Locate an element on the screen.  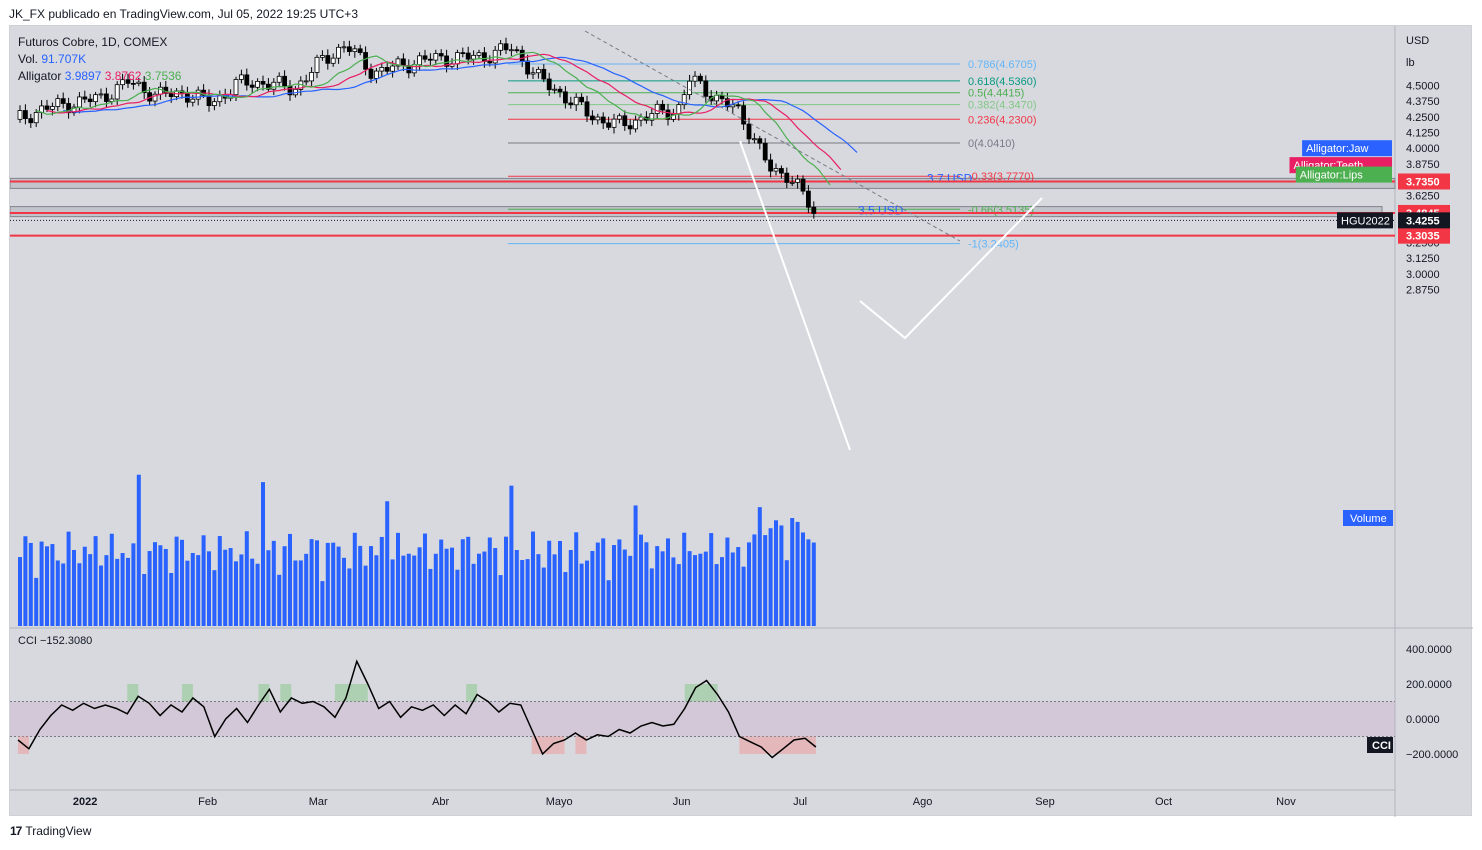
cci-band is located at coordinates (702, 719).